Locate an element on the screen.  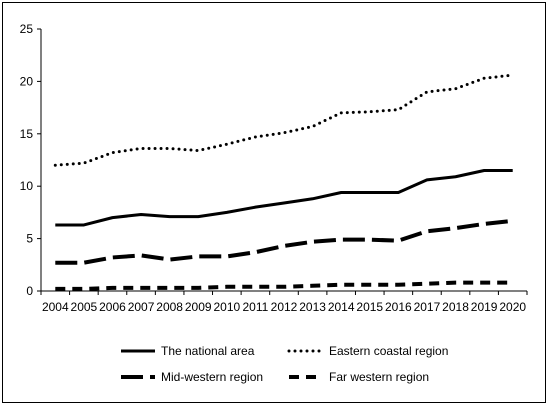
x-tick-label: 2012 is located at coordinates (284, 307).